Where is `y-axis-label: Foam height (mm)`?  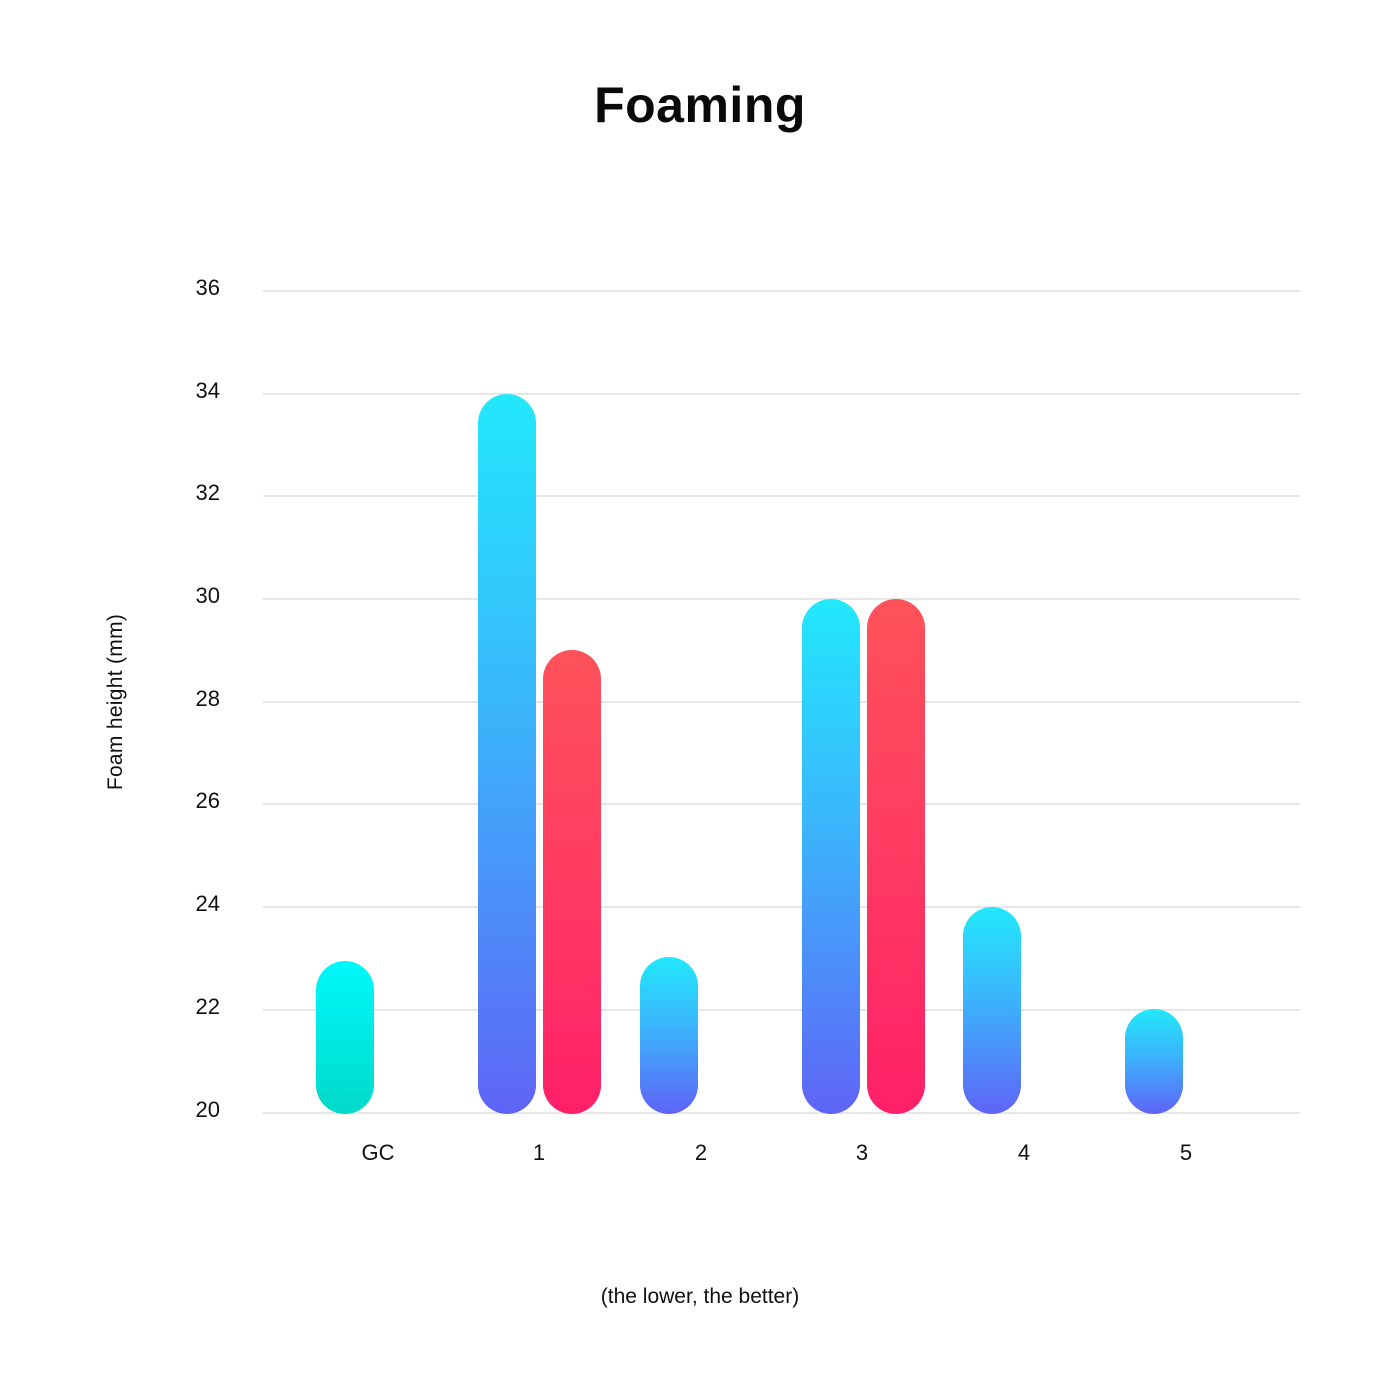
y-axis-label: Foam height (mm) is located at coordinates (115, 702).